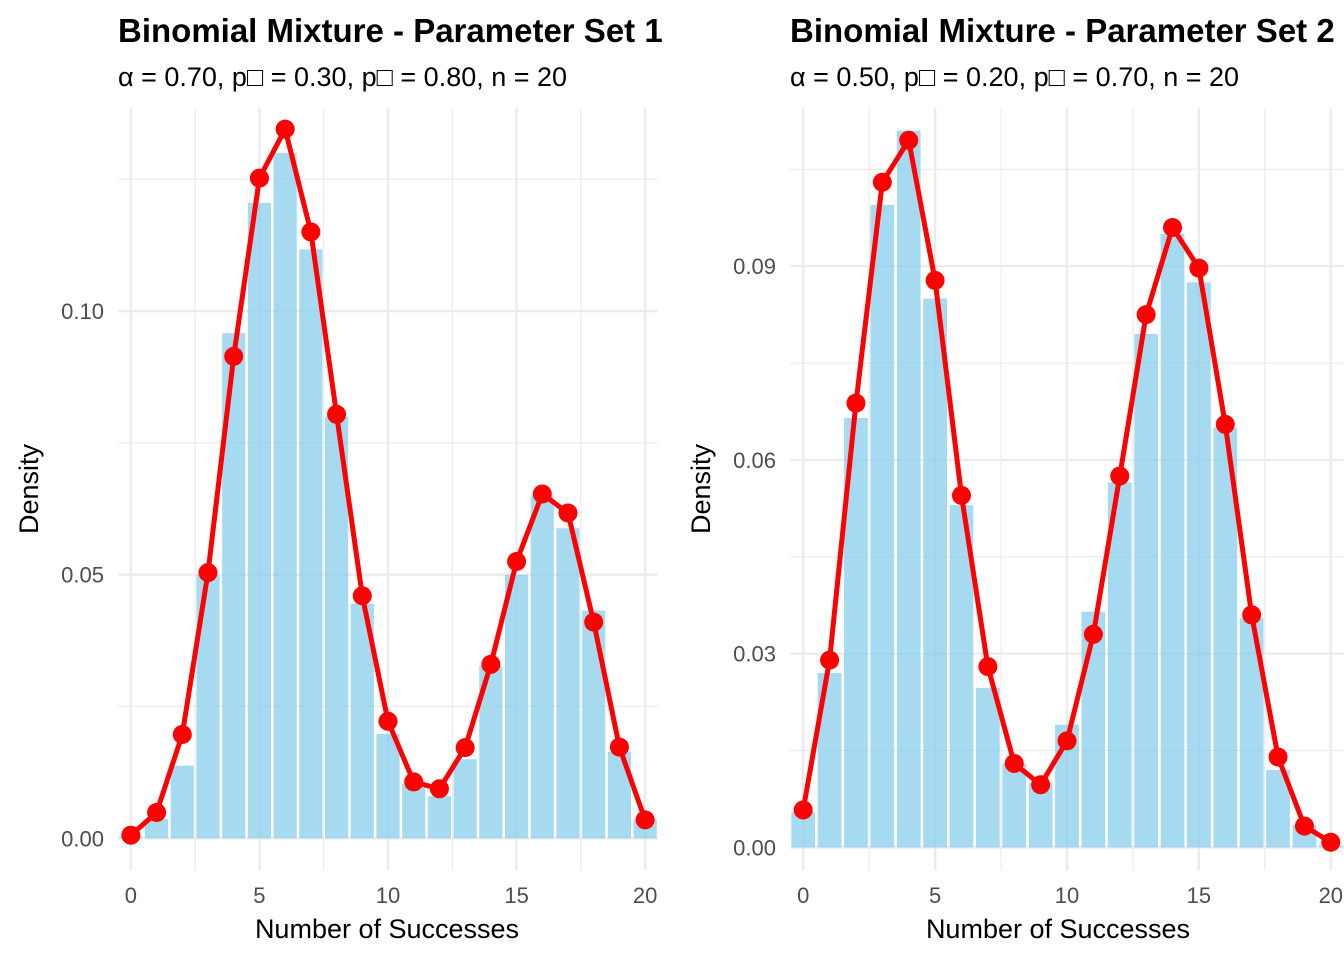 This screenshot has width=1344, height=960. What do you see at coordinates (1058, 929) in the screenshot?
I see `x-axis-label-2: Number of Successes` at bounding box center [1058, 929].